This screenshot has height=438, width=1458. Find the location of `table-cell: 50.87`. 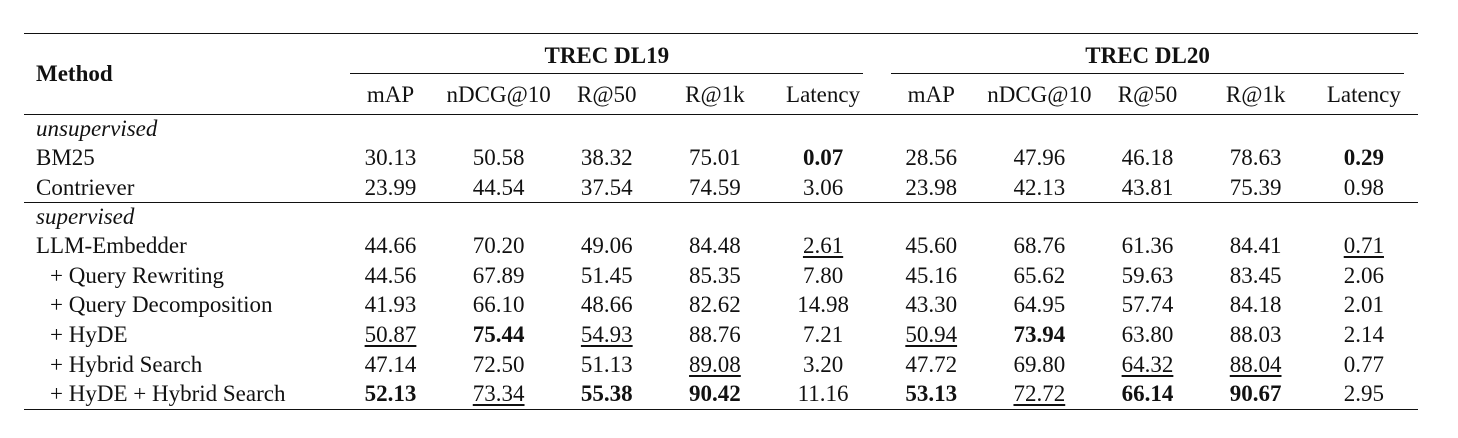

table-cell: 50.87 is located at coordinates (390, 335).